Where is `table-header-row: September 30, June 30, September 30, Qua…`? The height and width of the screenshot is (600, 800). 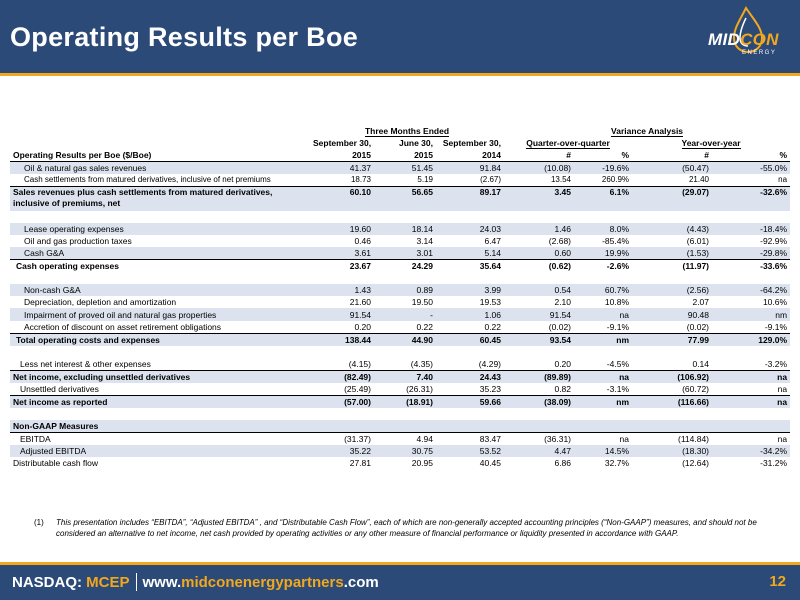 table-header-row: September 30, June 30, September 30, Qua… is located at coordinates (400, 143).